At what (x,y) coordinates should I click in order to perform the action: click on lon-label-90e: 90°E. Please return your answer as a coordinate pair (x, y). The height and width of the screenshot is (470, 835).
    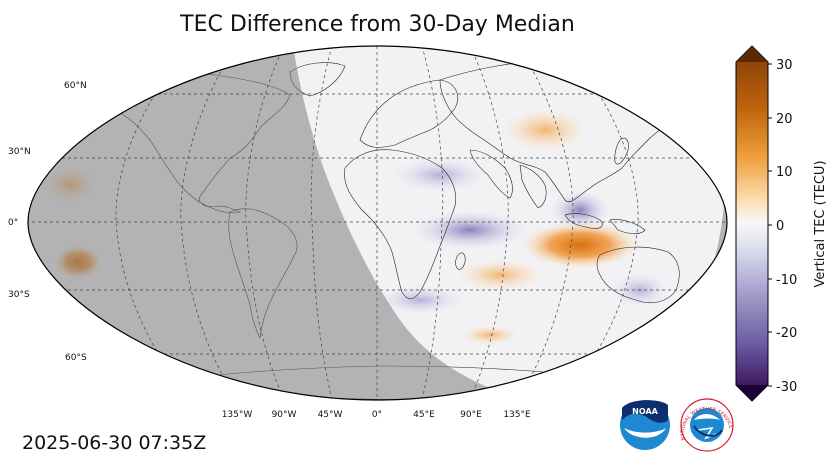
    Looking at the image, I should click on (471, 415).